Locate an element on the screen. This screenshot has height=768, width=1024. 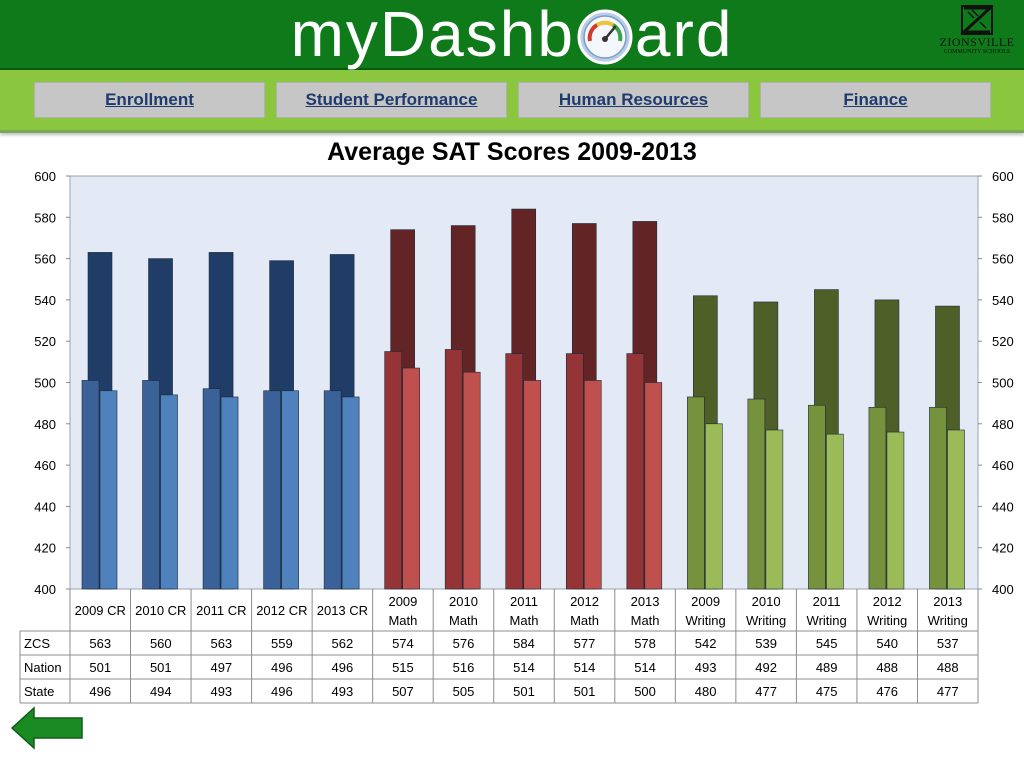
y-tick-label-left: 580 is located at coordinates (45, 217).